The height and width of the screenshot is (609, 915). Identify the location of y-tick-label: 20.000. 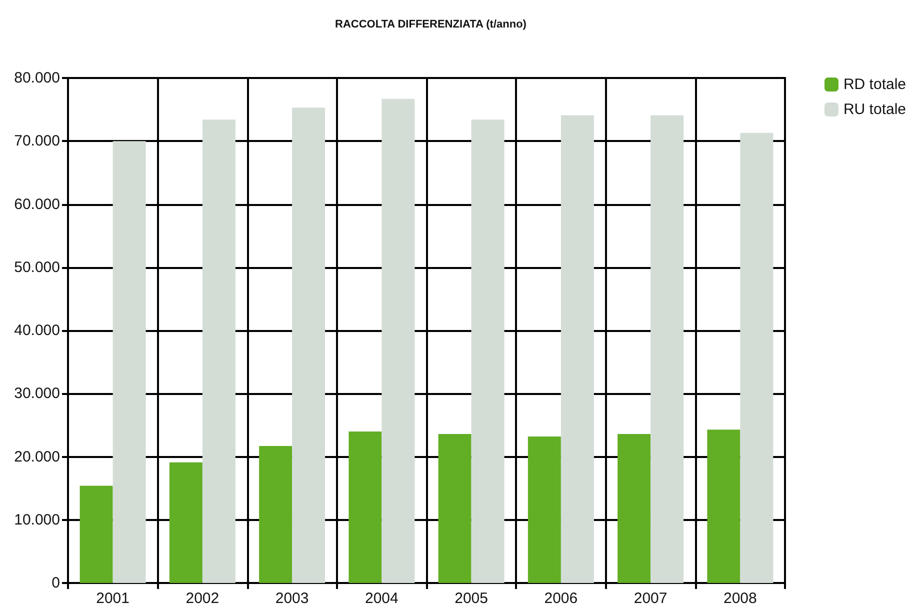
(37, 457).